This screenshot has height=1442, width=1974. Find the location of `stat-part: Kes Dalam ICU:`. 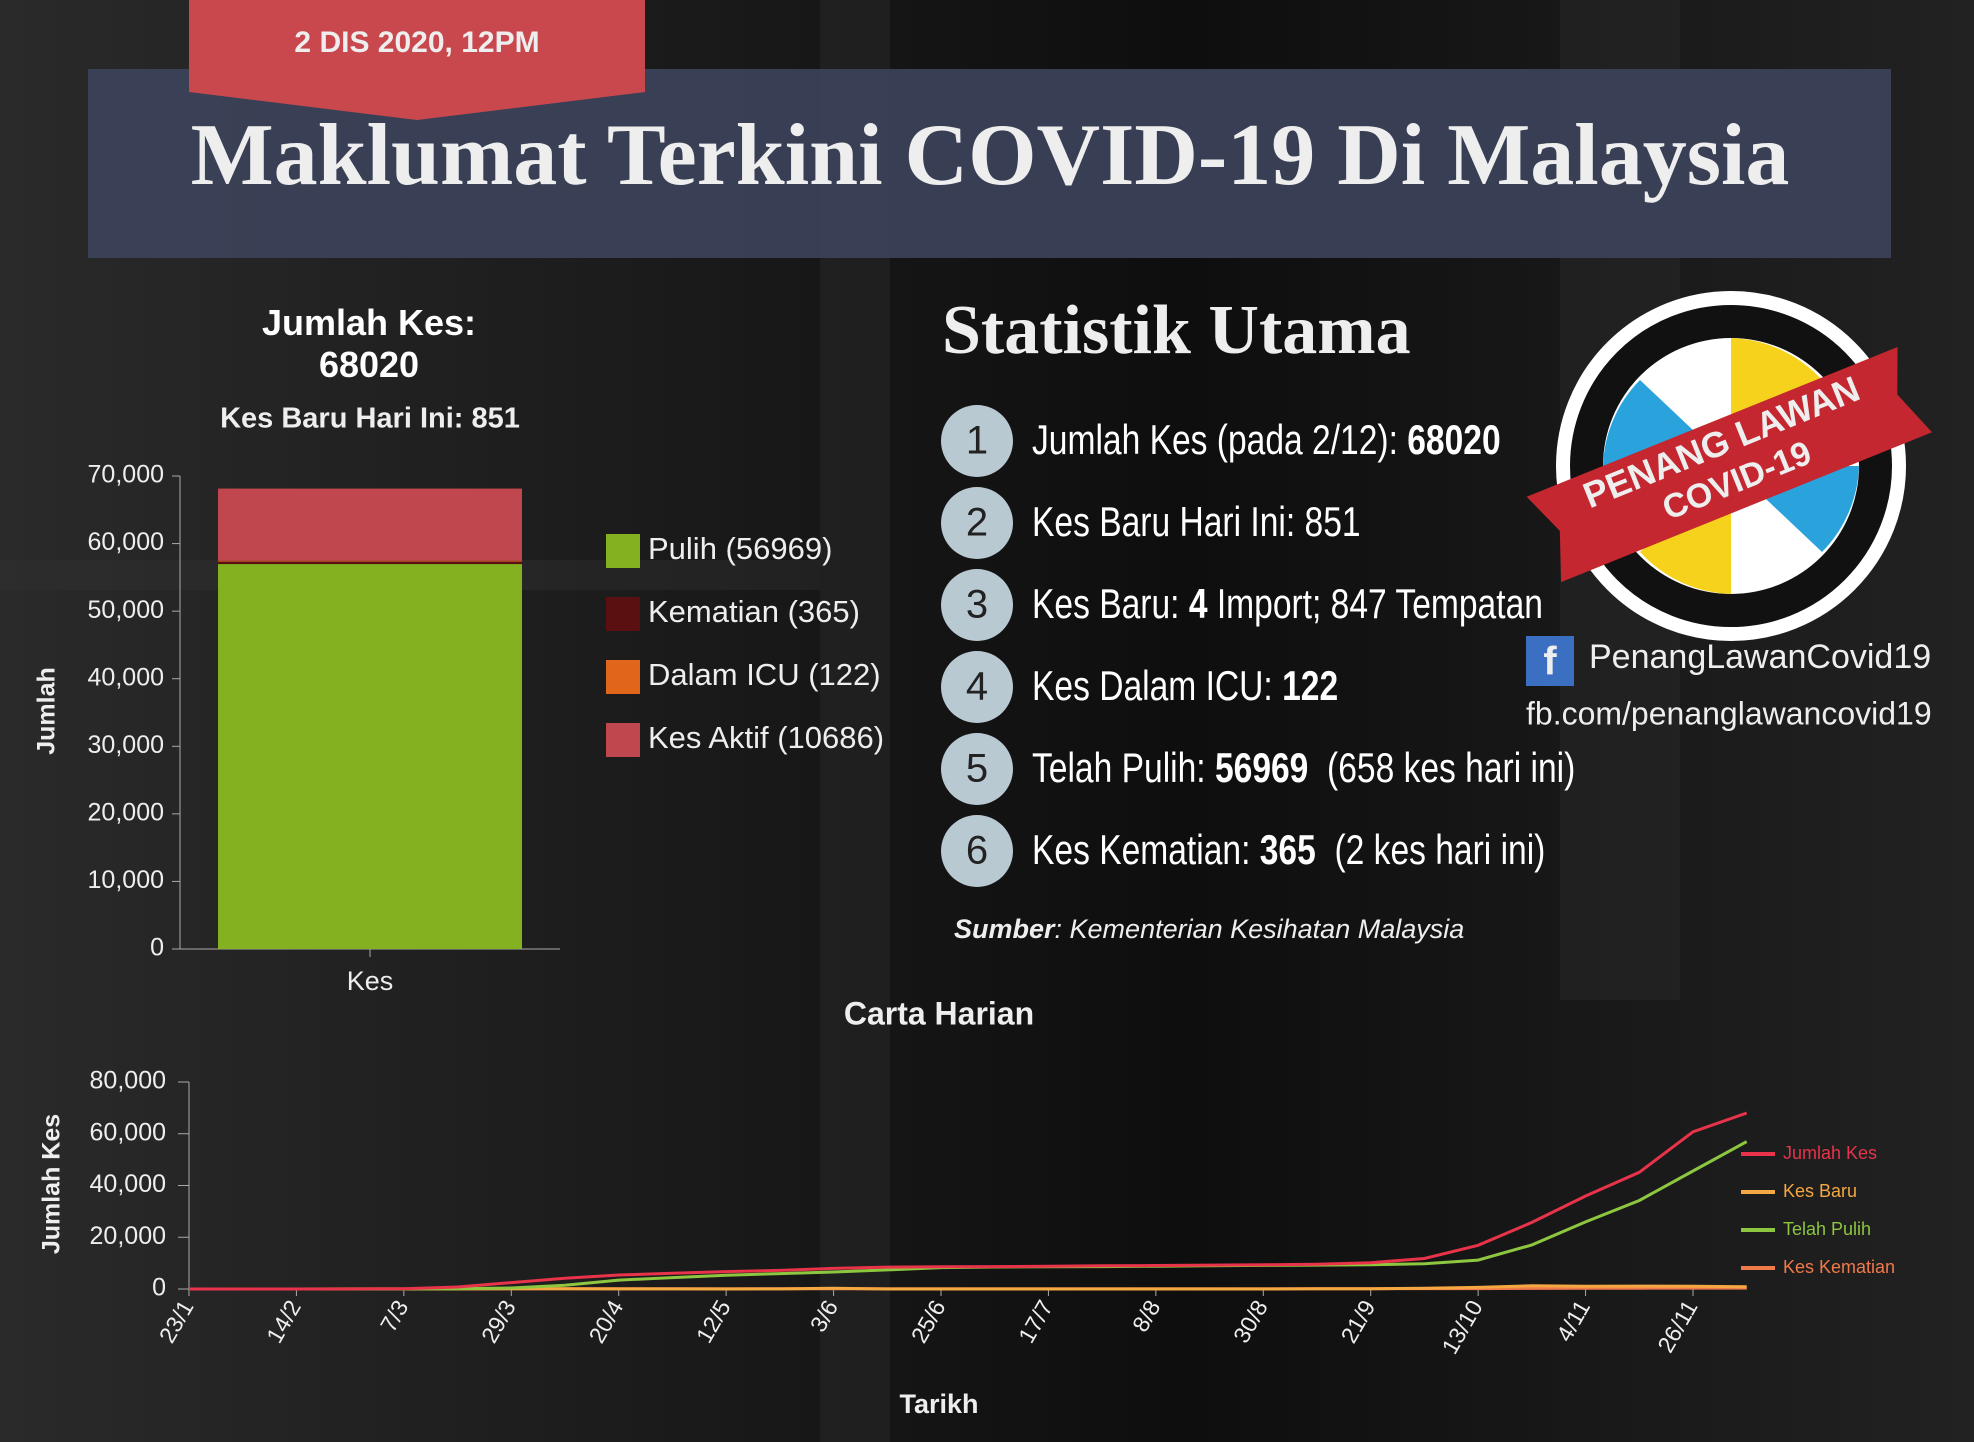

stat-part: Kes Dalam ICU: is located at coordinates (1157, 687).